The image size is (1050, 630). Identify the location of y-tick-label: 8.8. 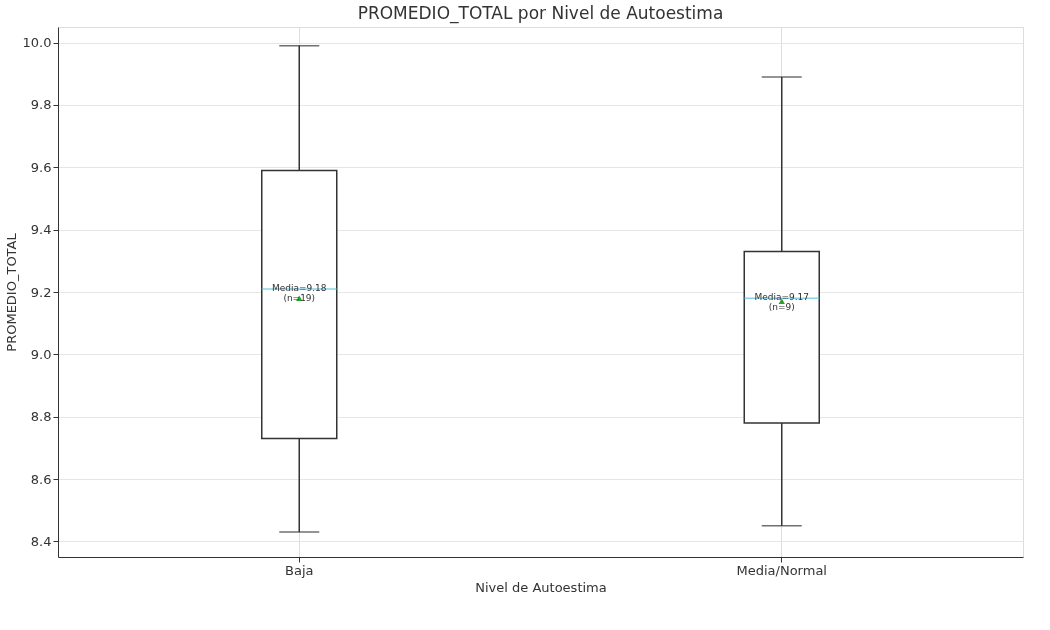
(41, 417).